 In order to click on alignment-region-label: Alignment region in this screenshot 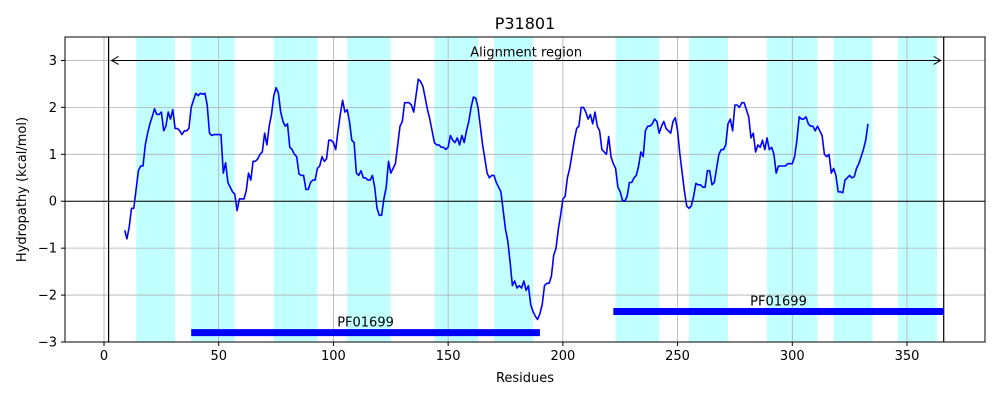, I will do `click(526, 52)`.